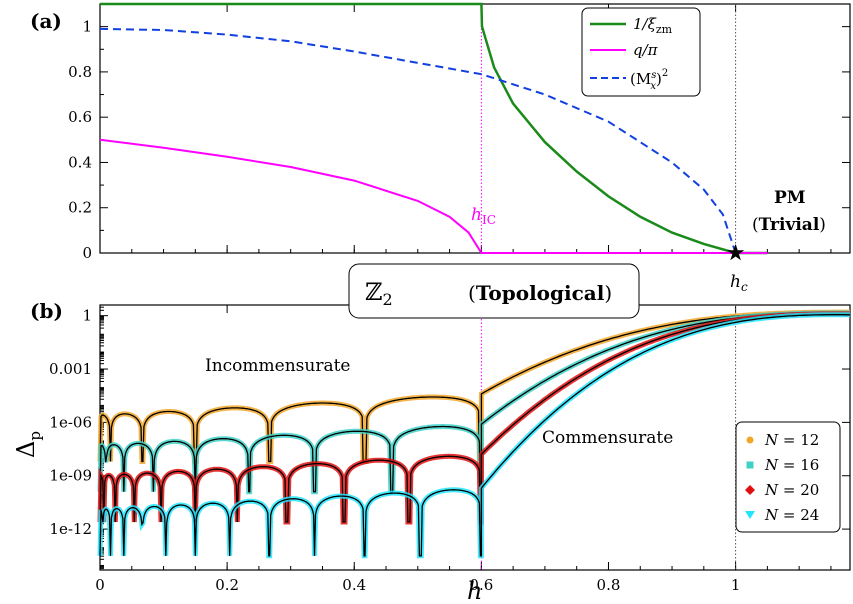 This screenshot has height=604, width=853. Describe the element at coordinates (70, 369) in the screenshot. I see `ytick-label-b: 0.001` at that location.